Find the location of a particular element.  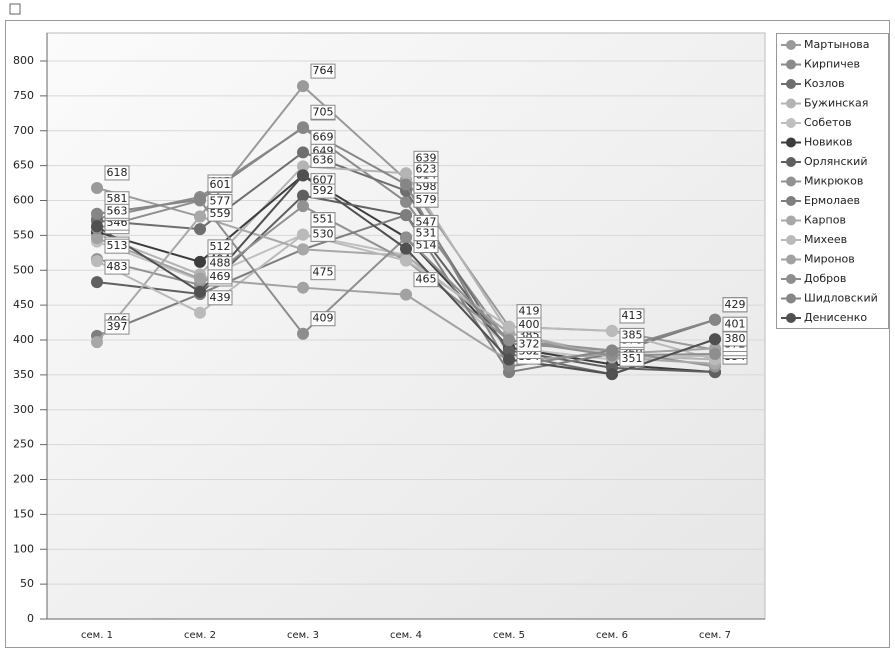

value-label: 413 is located at coordinates (632, 315).